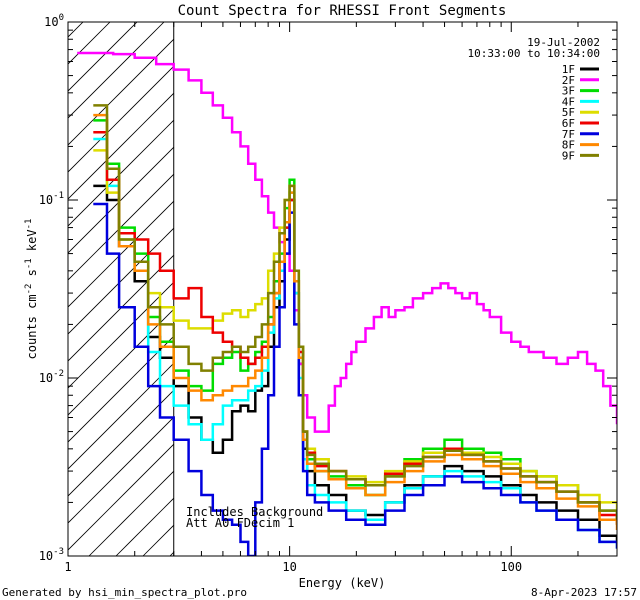 This screenshot has height=600, width=640. I want to click on footer-generated-by: Generated by hsi_min_spectra_plot.pro, so click(124, 592).